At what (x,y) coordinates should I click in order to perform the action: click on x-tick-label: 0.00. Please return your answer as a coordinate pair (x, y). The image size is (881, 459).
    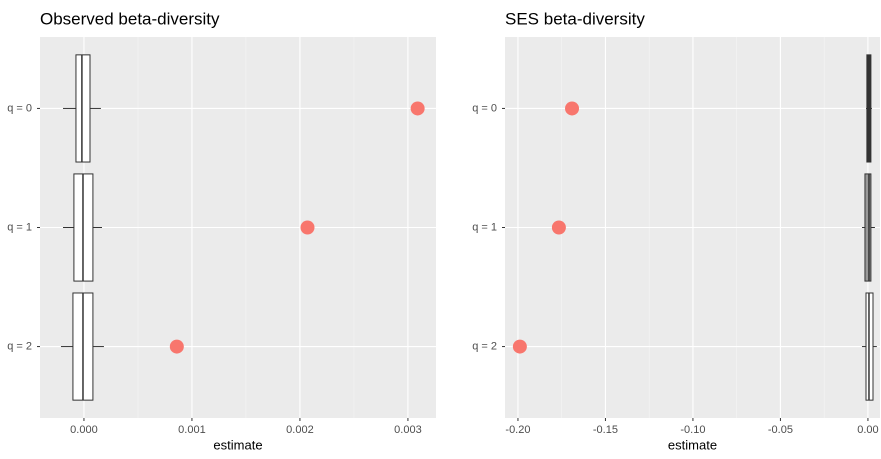
    Looking at the image, I should click on (867, 430).